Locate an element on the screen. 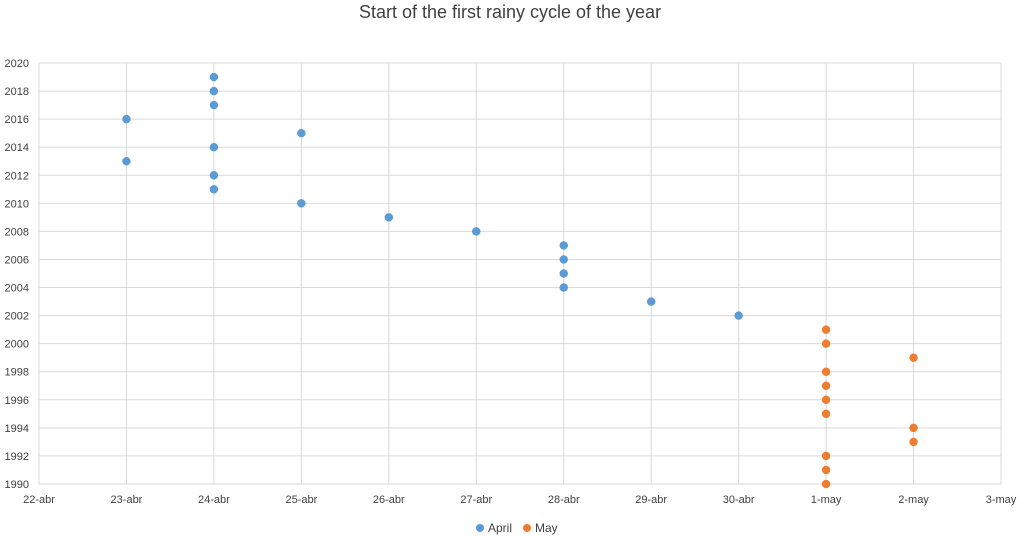 This screenshot has width=1021, height=538. y-tick-label: 2012 is located at coordinates (17, 176).